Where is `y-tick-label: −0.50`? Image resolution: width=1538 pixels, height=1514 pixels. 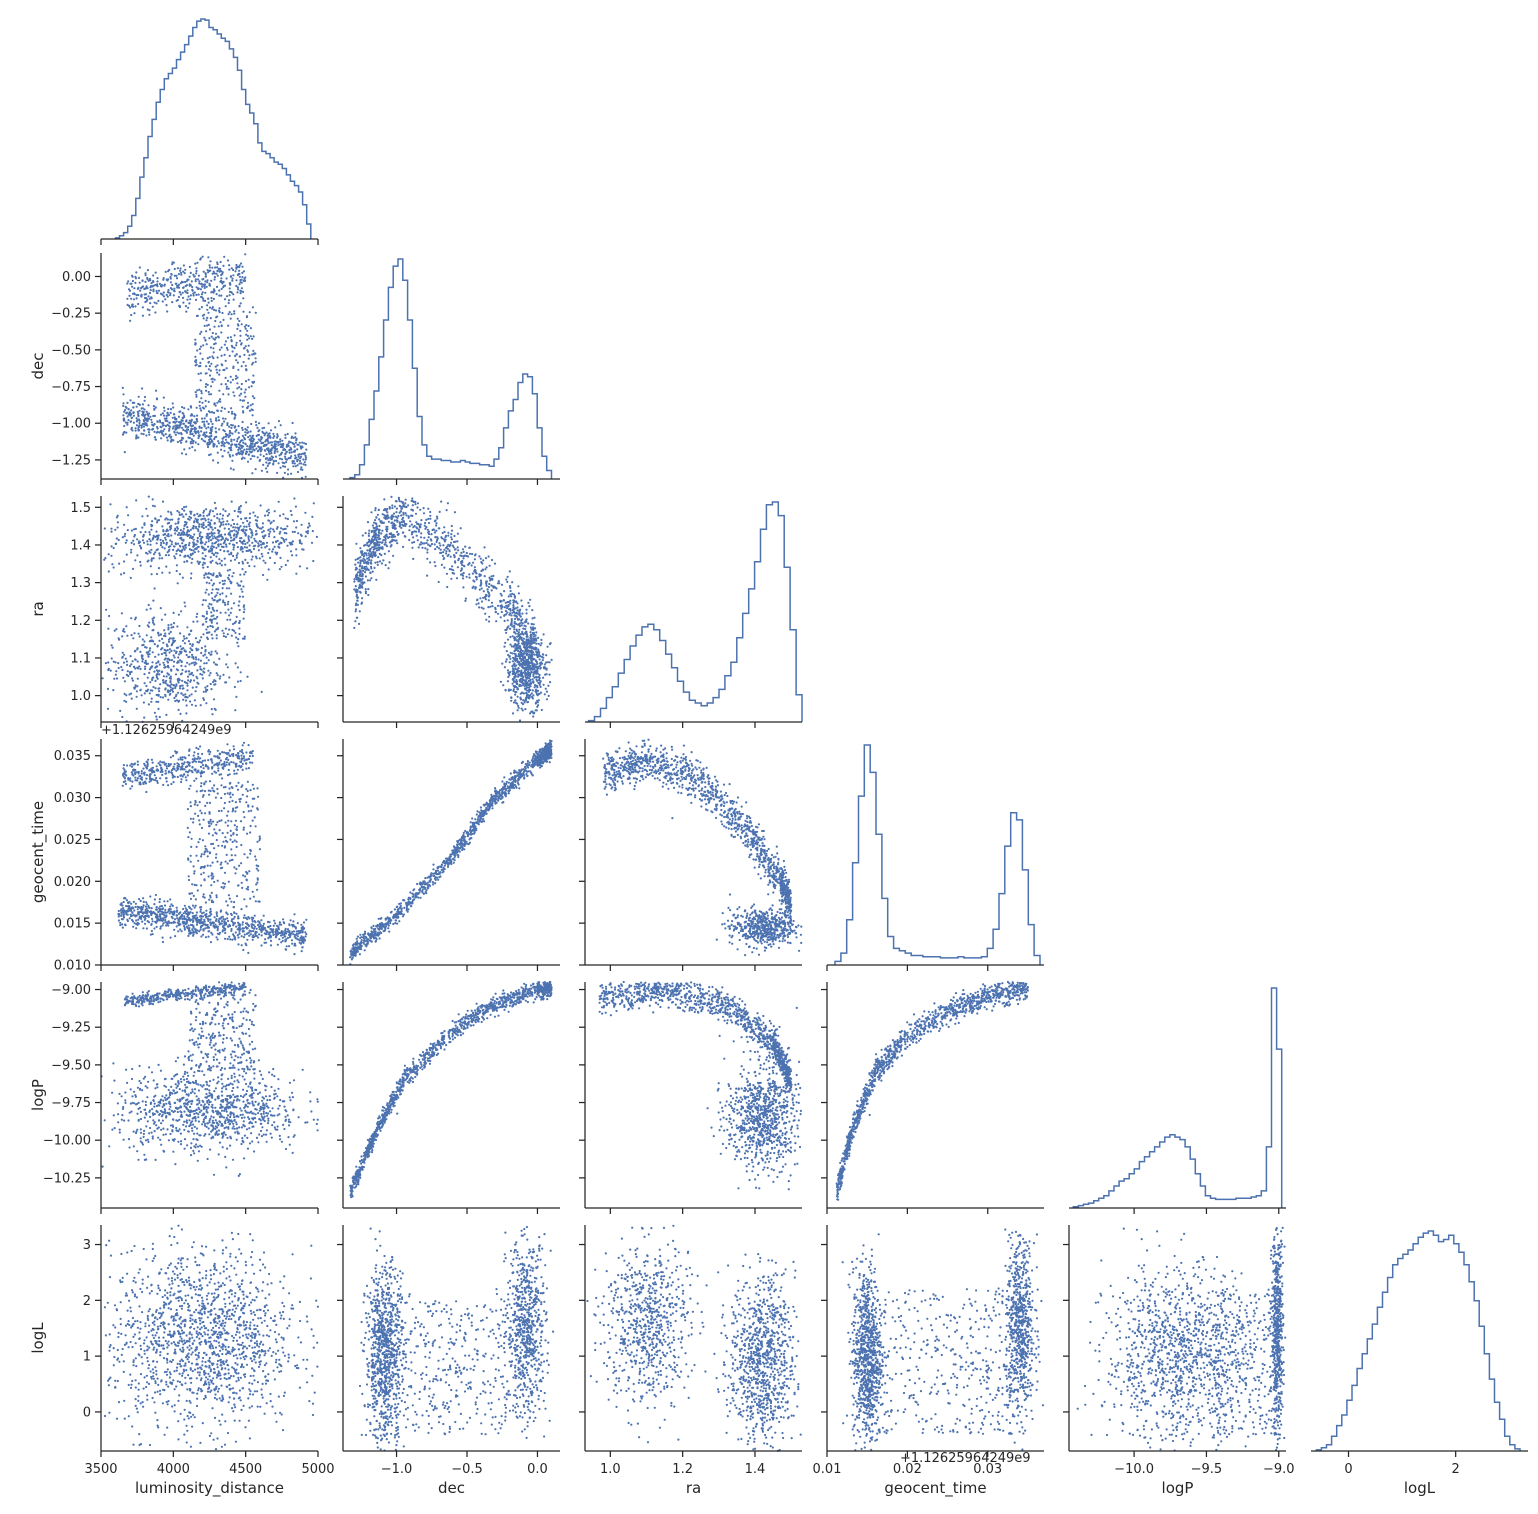 y-tick-label: −0.50 is located at coordinates (71, 350).